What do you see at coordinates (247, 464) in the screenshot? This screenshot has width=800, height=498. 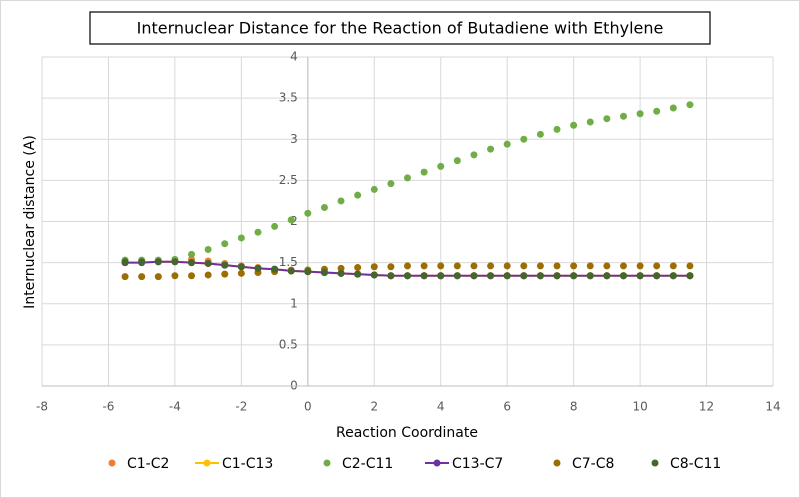 I see `legend-label: C1-C13` at bounding box center [247, 464].